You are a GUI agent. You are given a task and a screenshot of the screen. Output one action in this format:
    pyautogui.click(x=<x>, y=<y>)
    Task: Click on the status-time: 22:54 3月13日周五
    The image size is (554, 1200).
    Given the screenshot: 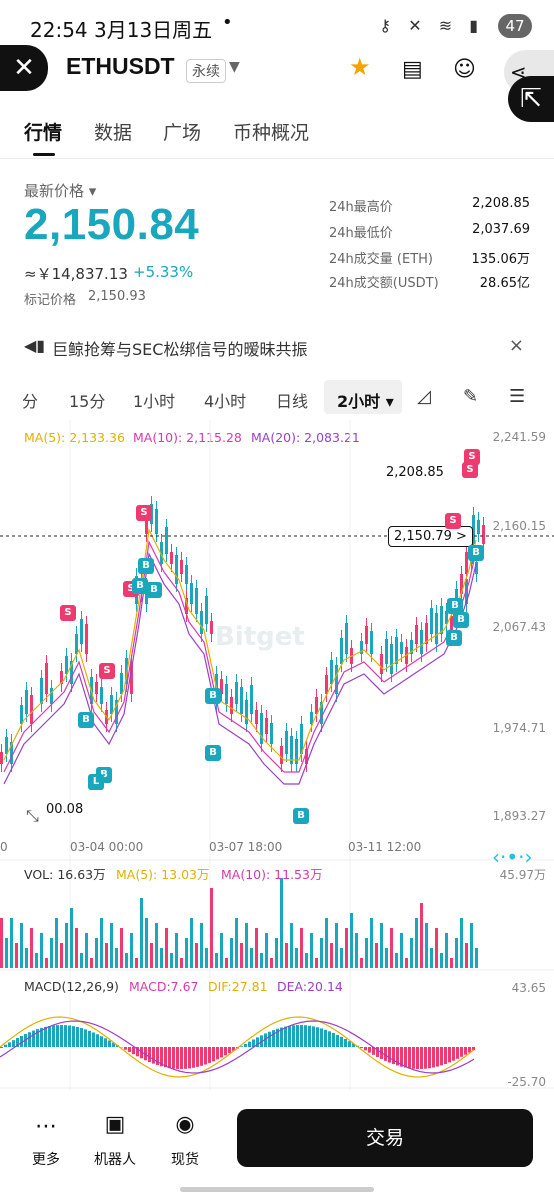 What is the action you would take?
    pyautogui.click(x=121, y=30)
    